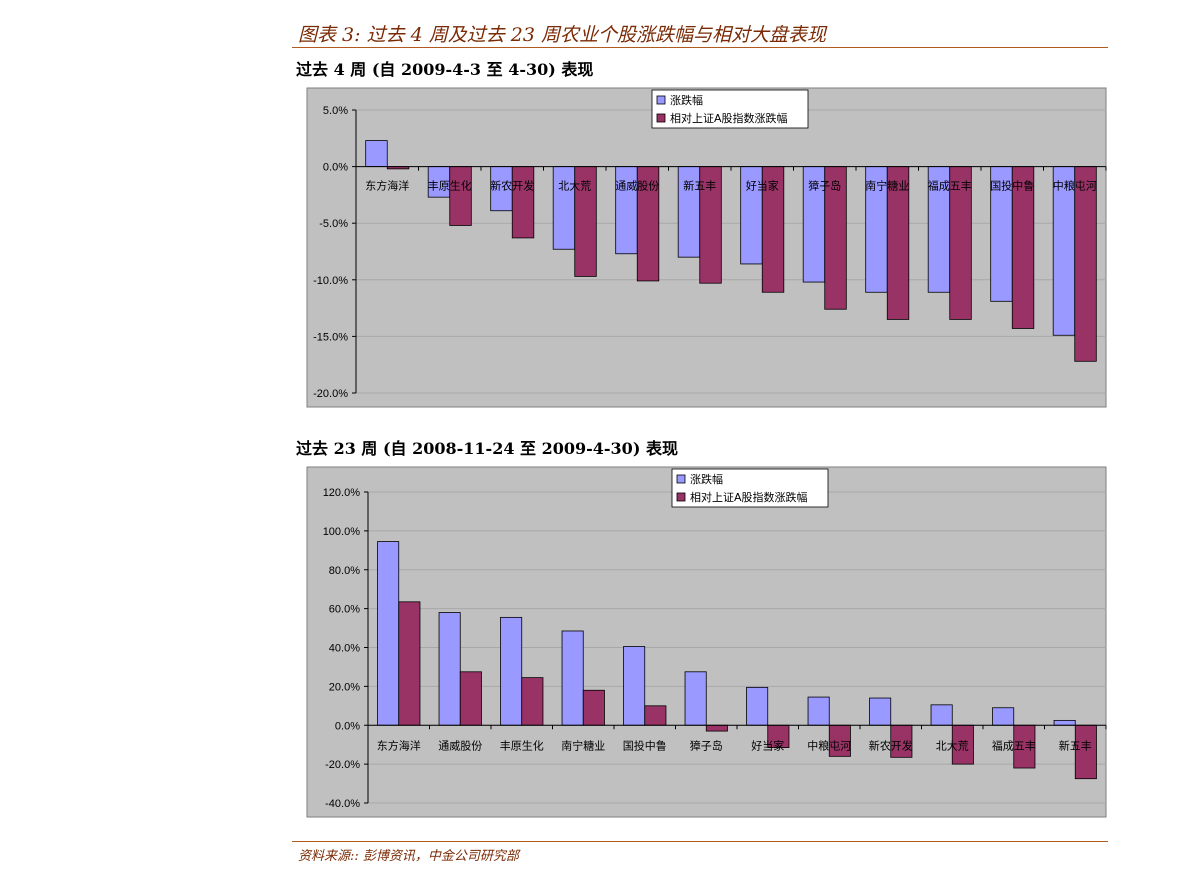  Describe the element at coordinates (950, 186) in the screenshot. I see `chart1-category-label: 福成五丰` at that location.